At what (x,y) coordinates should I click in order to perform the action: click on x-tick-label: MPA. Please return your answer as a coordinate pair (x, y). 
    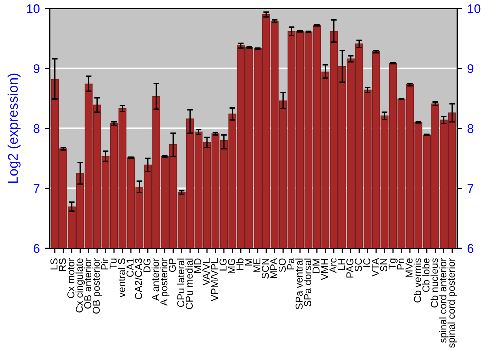
    Looking at the image, I should click on (274, 268).